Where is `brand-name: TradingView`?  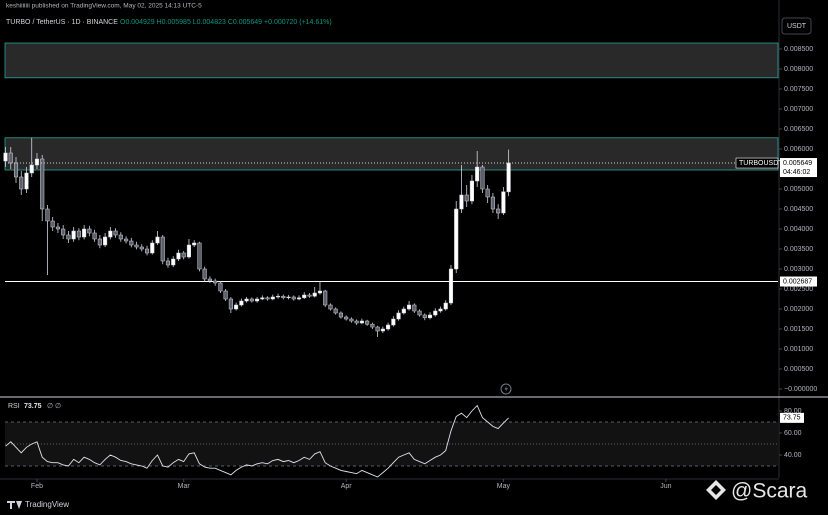
brand-name: TradingView is located at coordinates (47, 504).